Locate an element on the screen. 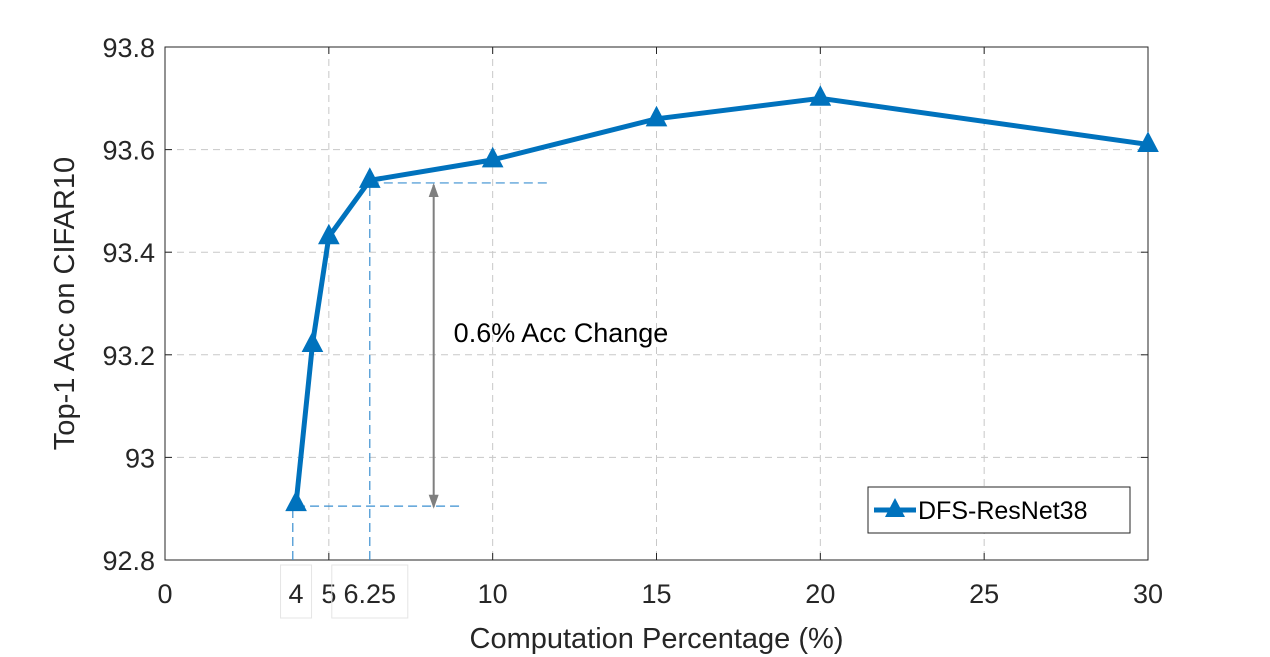 This screenshot has height=657, width=1270. legend-label: DFS-ResNet38 is located at coordinates (1003, 511).